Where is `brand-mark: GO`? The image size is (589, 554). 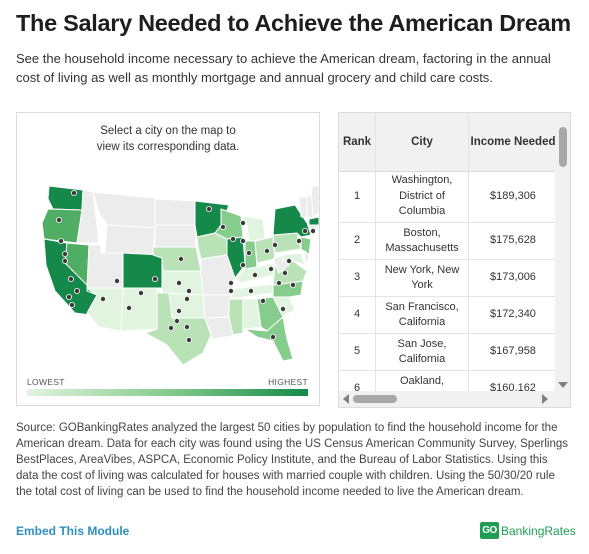
brand-mark: GO is located at coordinates (489, 530).